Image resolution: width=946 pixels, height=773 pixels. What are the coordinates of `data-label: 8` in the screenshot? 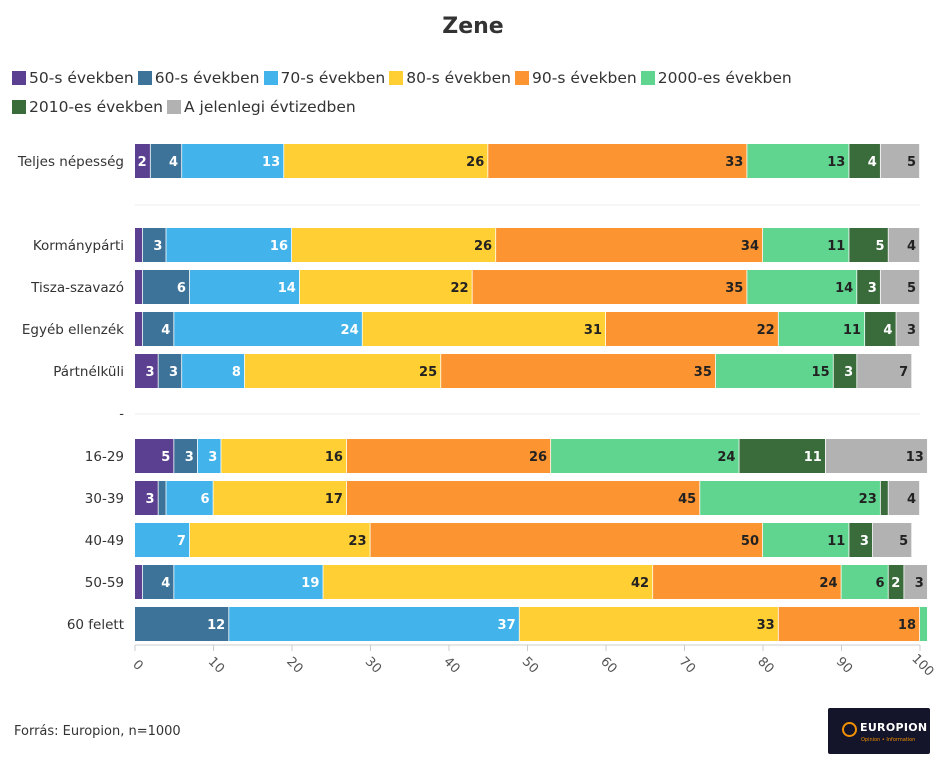 It's located at (236, 372).